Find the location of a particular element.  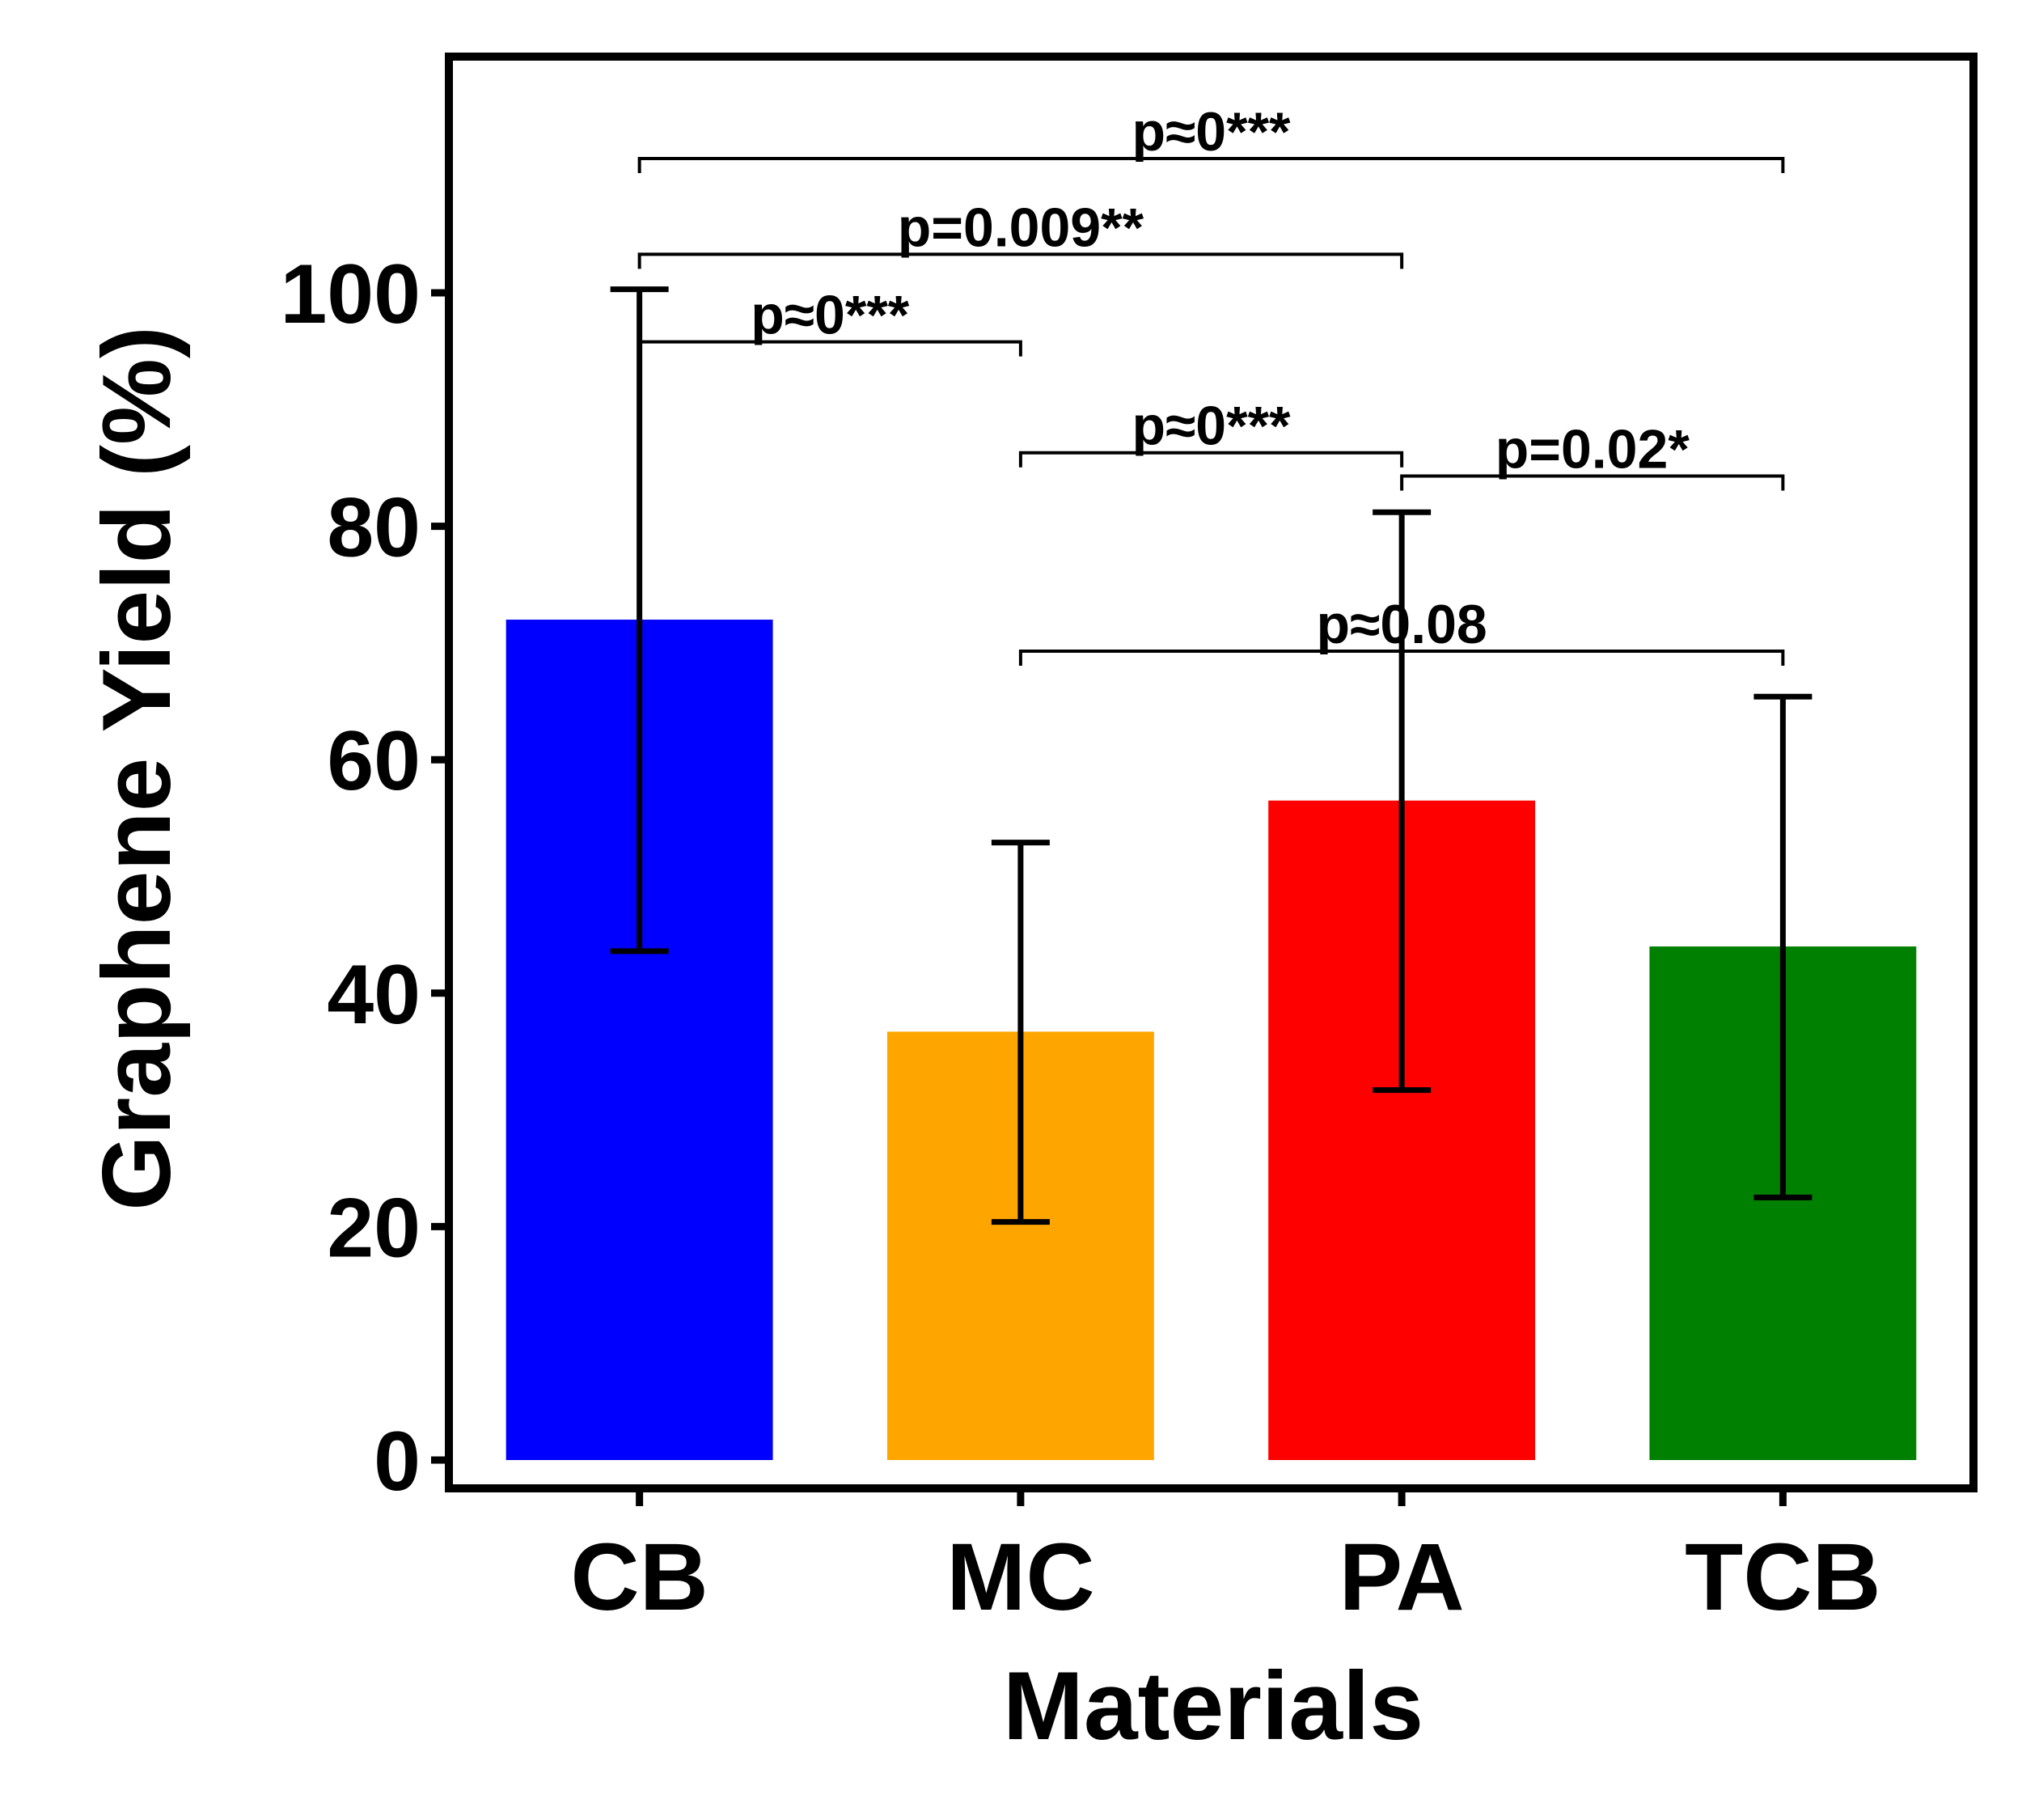

y-tick-label: 80 is located at coordinates (374, 528).